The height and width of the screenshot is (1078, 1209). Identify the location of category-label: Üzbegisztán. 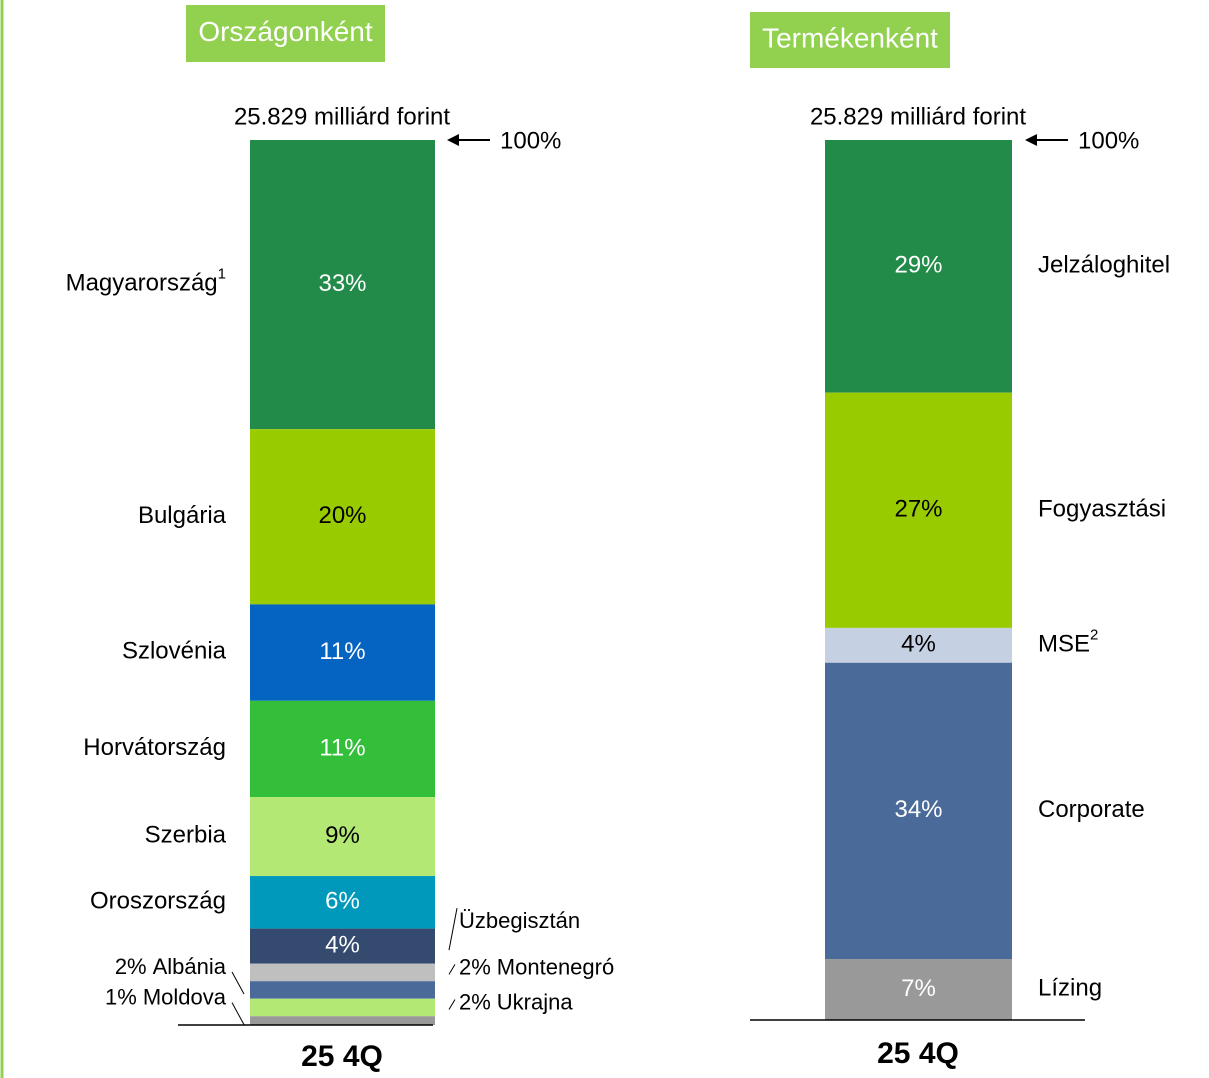
(519, 920).